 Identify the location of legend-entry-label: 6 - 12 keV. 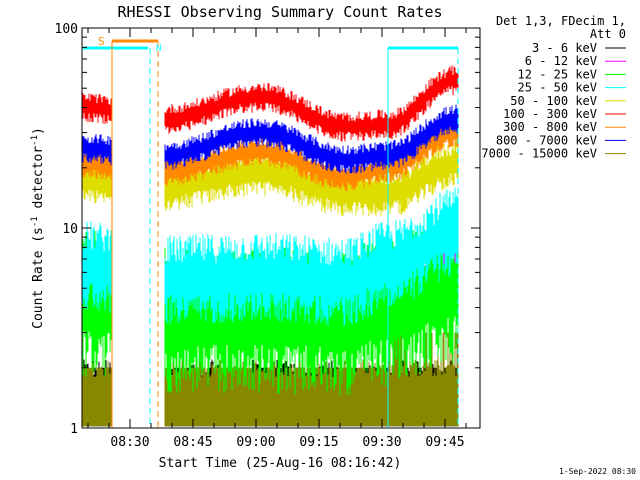
(561, 61).